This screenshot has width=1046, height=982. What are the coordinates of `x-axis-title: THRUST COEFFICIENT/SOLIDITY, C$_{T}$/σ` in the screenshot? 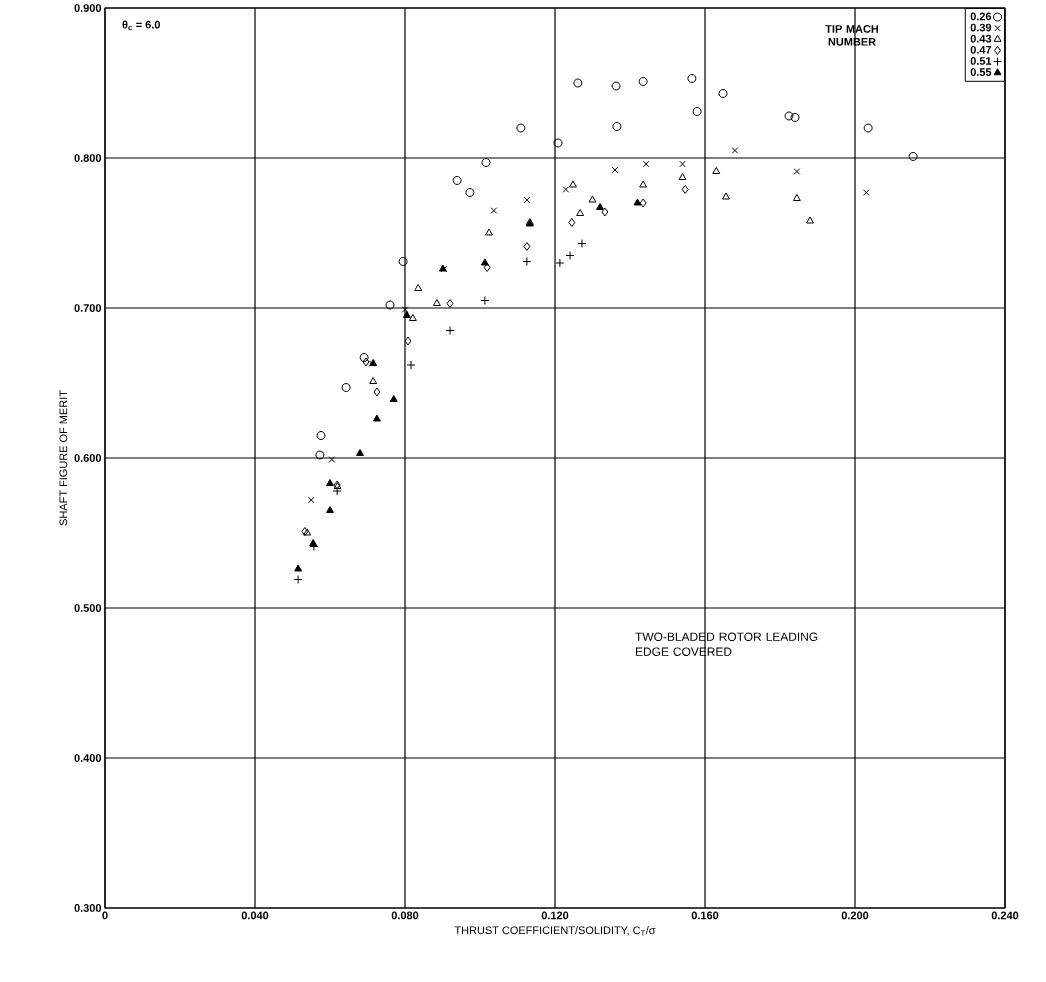 It's located at (555, 931).